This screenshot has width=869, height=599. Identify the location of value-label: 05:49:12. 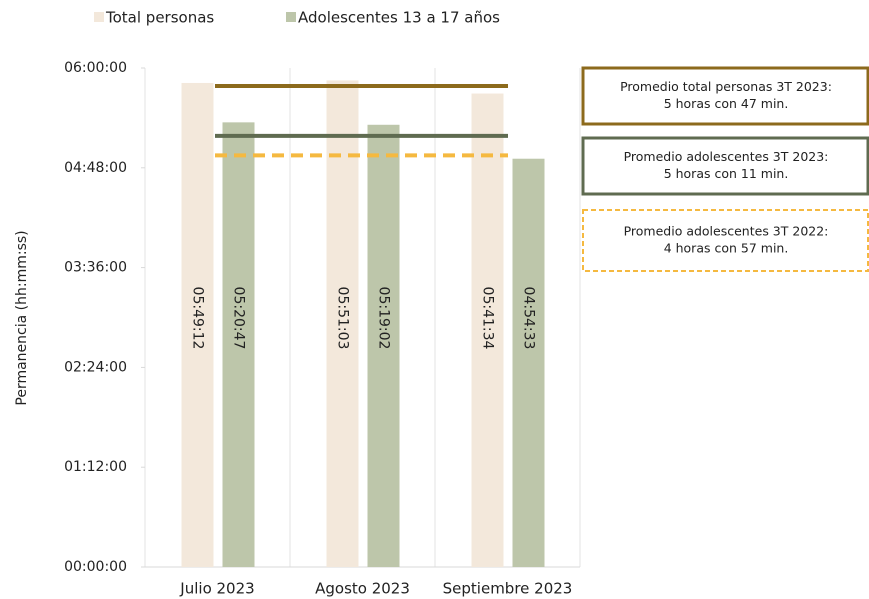
(198, 318).